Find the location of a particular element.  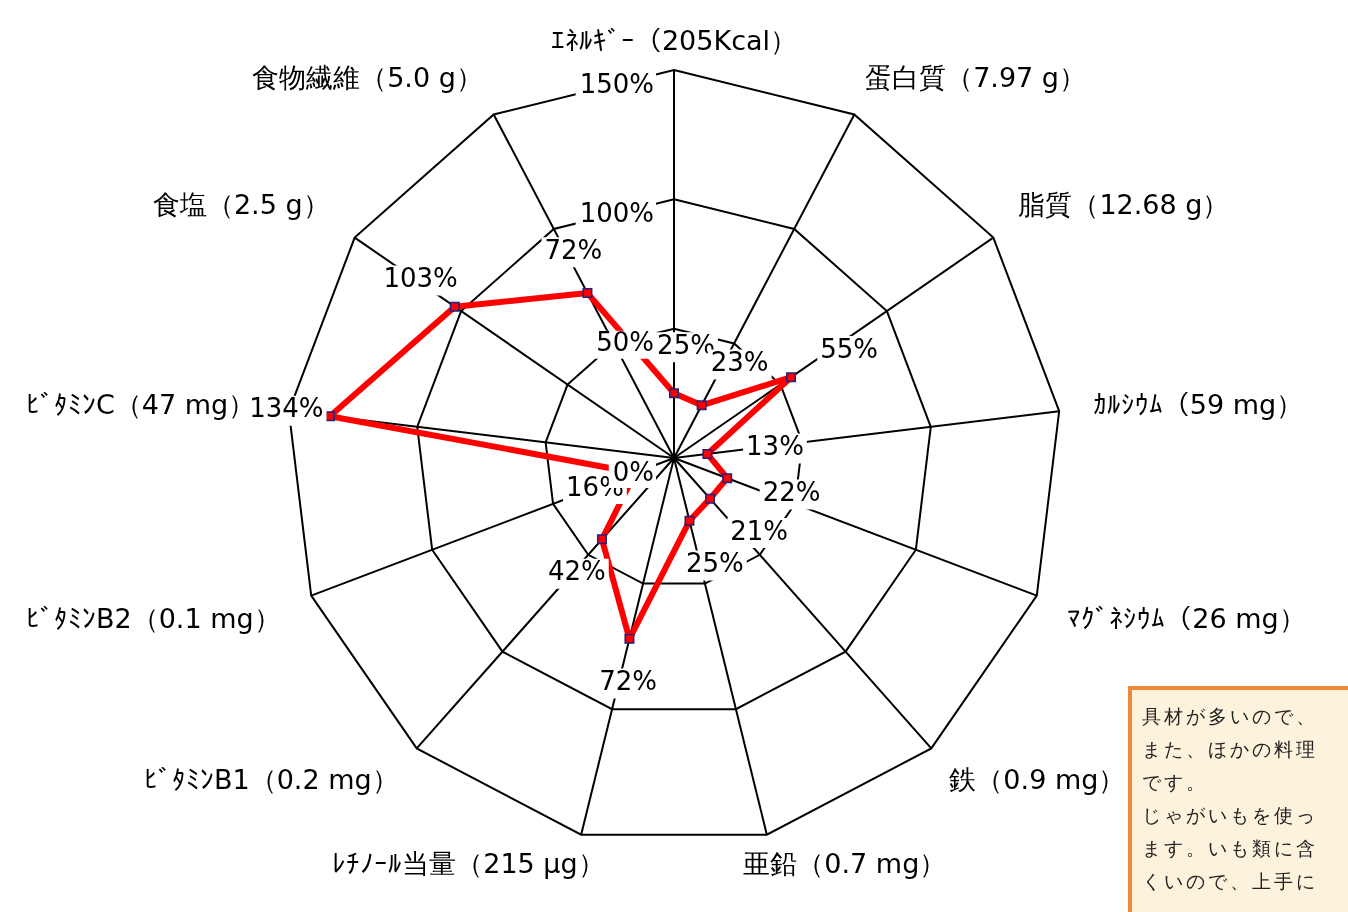

data-label: 103% is located at coordinates (420, 278).